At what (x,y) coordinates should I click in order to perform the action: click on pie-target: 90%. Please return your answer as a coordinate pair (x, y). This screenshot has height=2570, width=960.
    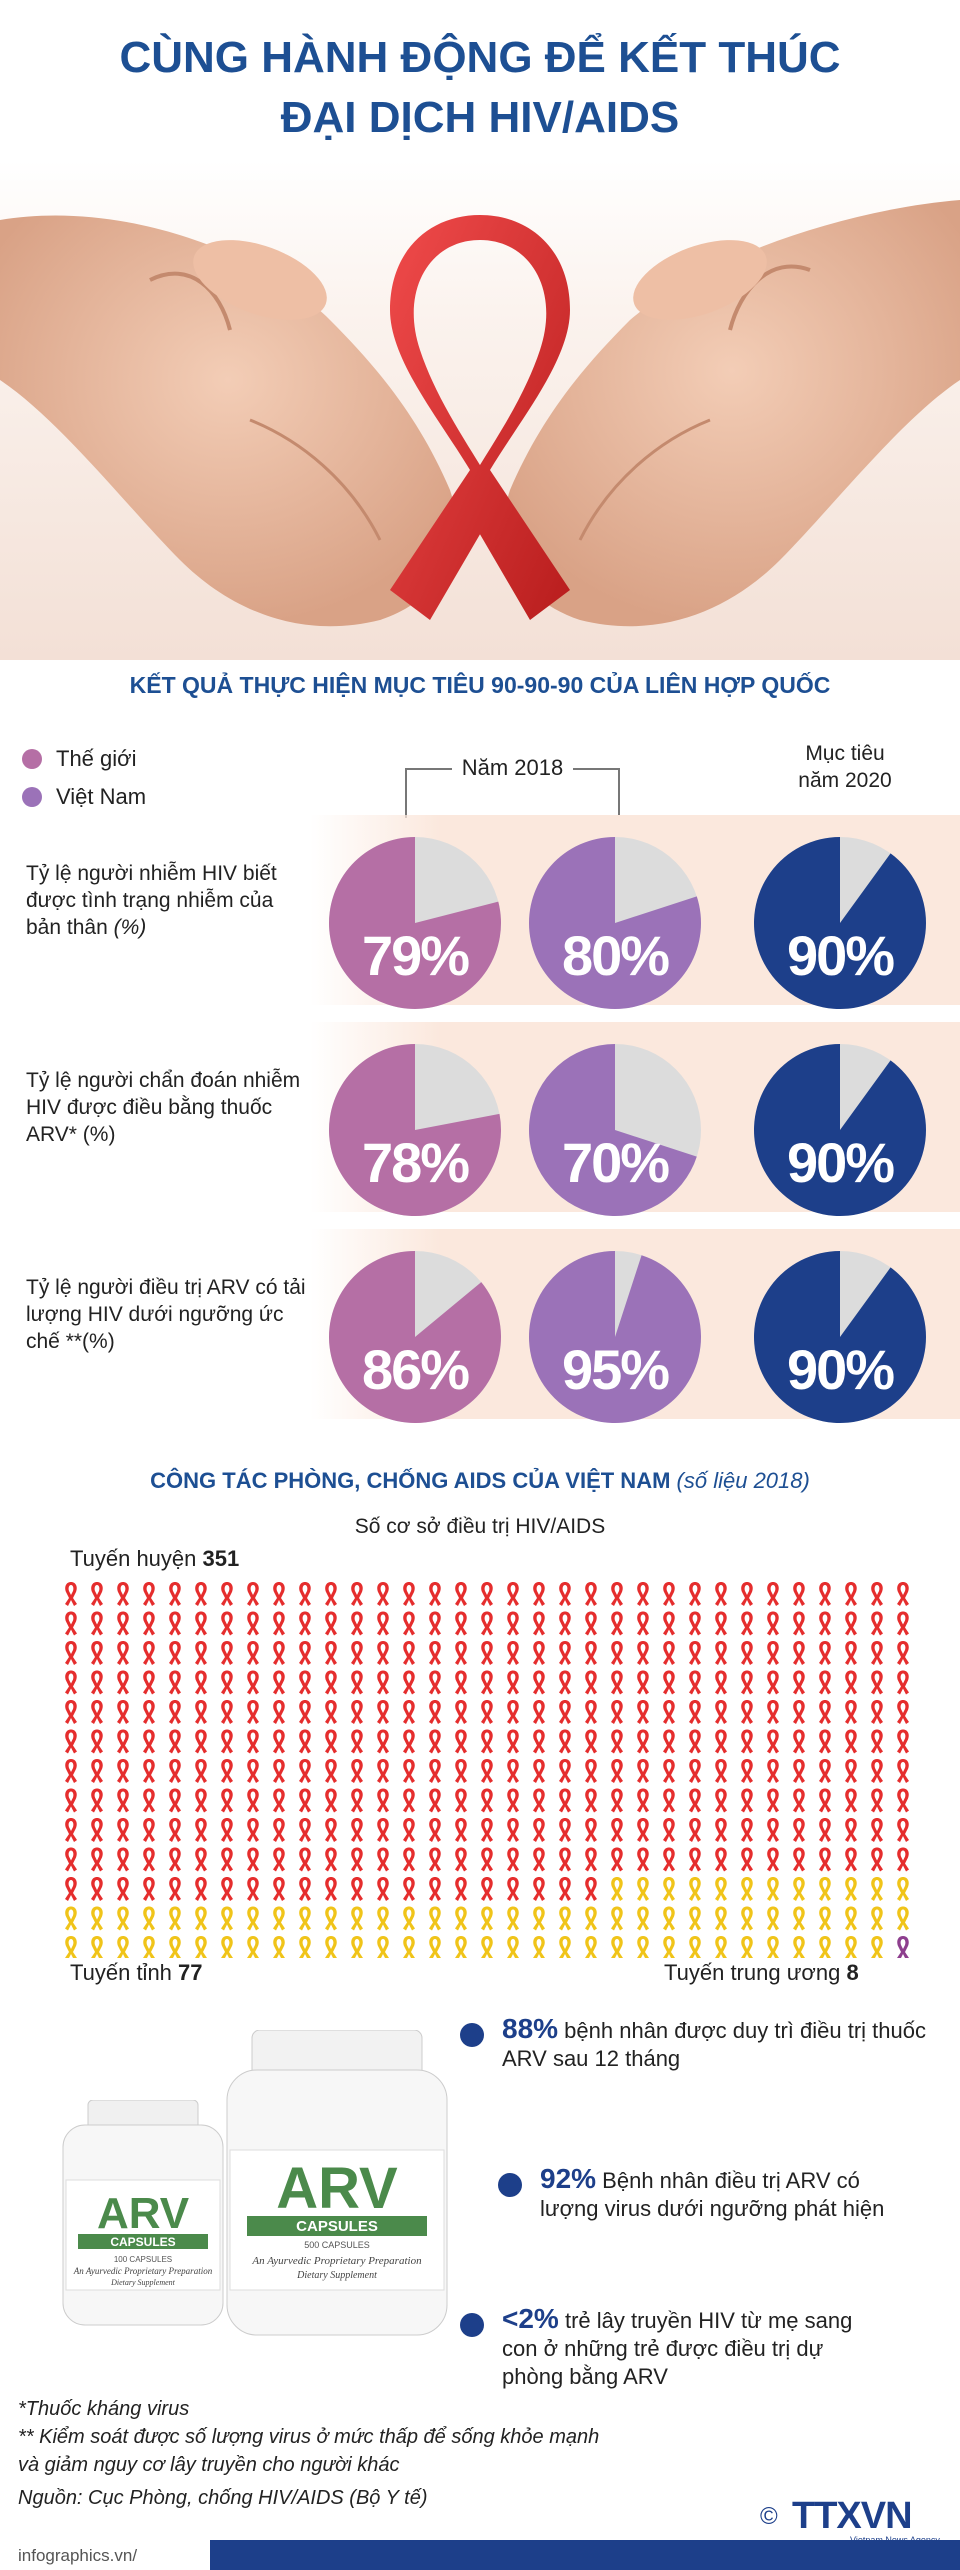
    Looking at the image, I should click on (840, 1130).